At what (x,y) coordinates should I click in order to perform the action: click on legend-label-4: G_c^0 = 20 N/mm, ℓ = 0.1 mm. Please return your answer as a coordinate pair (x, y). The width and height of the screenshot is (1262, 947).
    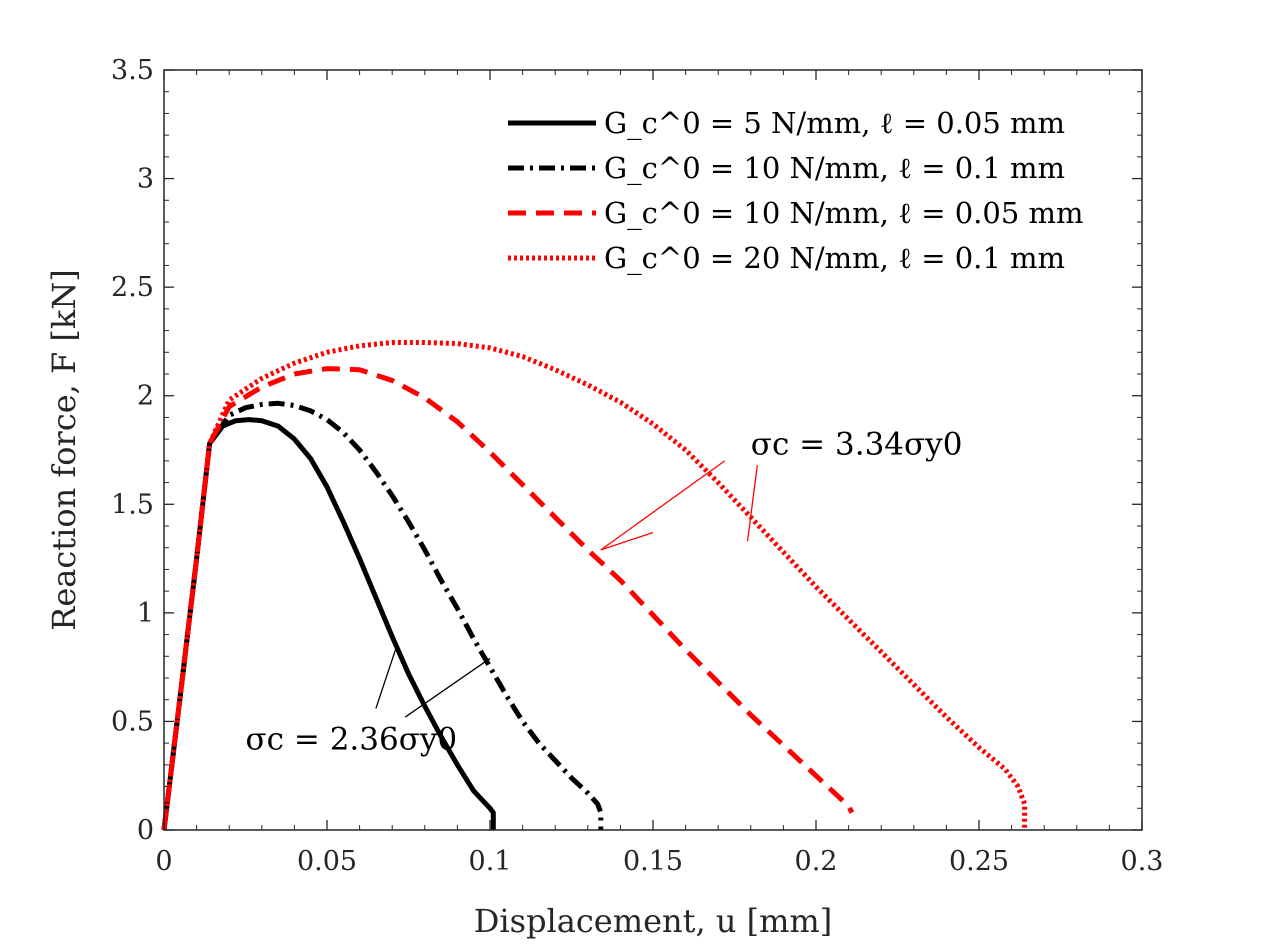
    Looking at the image, I should click on (834, 258).